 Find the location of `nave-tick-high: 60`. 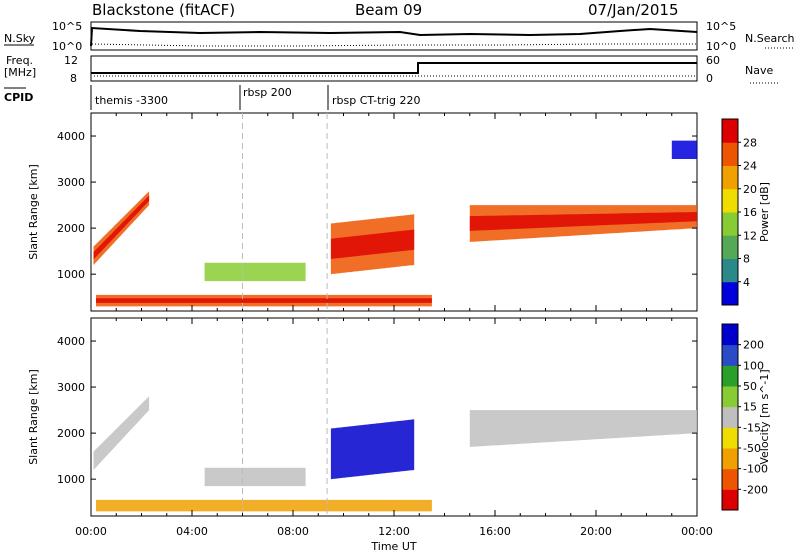

nave-tick-high: 60 is located at coordinates (713, 60).